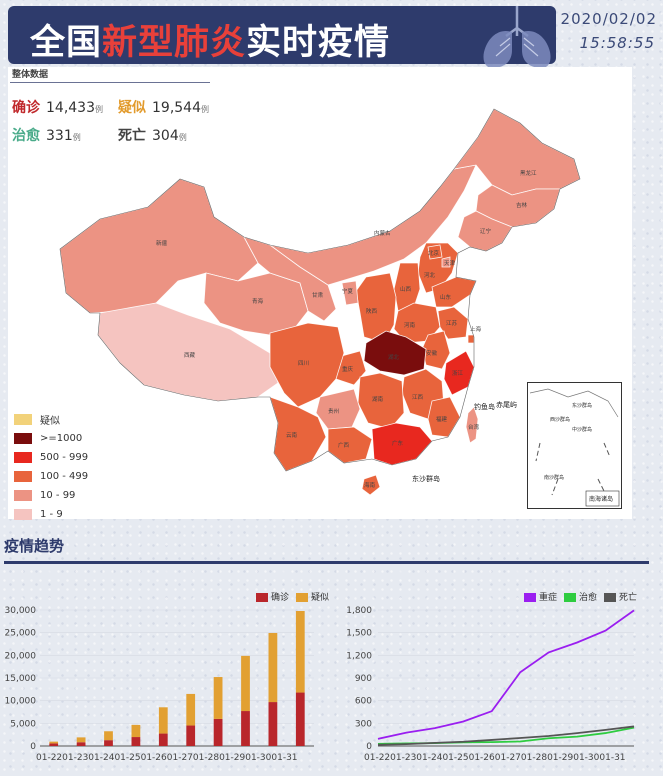  I want to click on province-beijing, so click(435, 252).